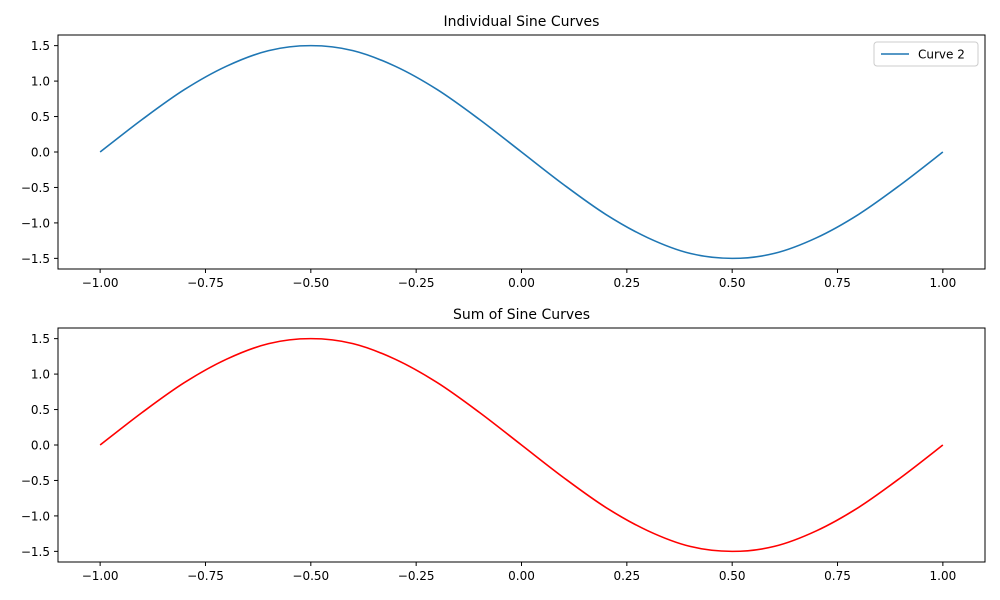  Describe the element at coordinates (941, 55) in the screenshot. I see `legend-label-curve-2: Curve 2` at that location.